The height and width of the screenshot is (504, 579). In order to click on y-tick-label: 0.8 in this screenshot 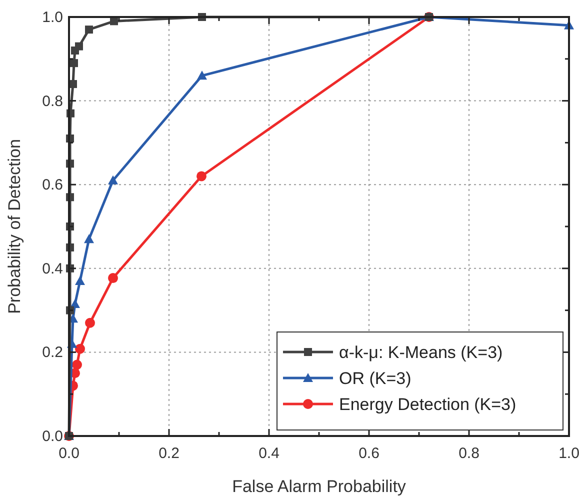, I will do `click(52, 101)`.